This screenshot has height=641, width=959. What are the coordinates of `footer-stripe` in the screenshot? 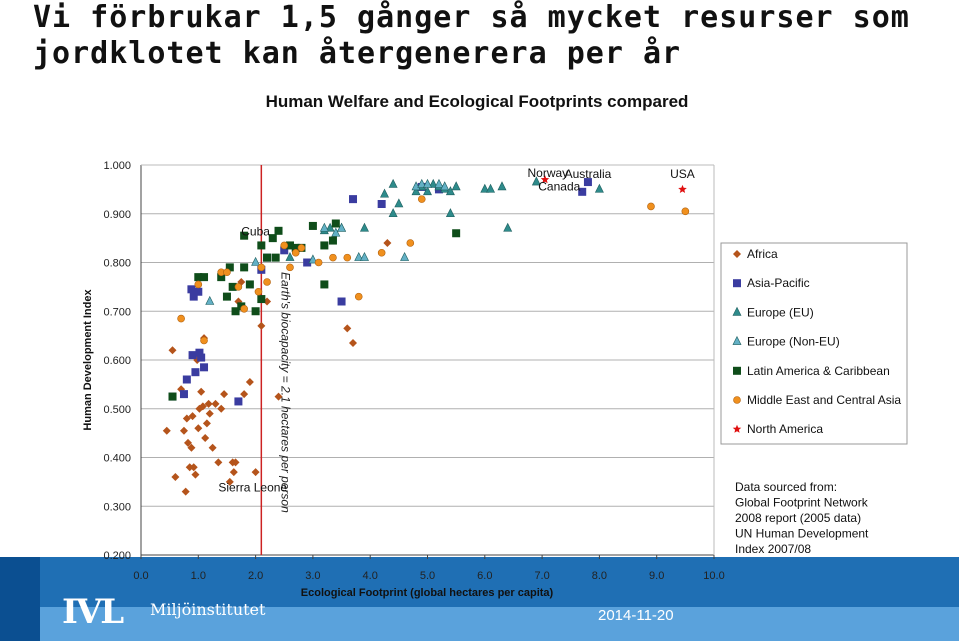 It's located at (20, 599).